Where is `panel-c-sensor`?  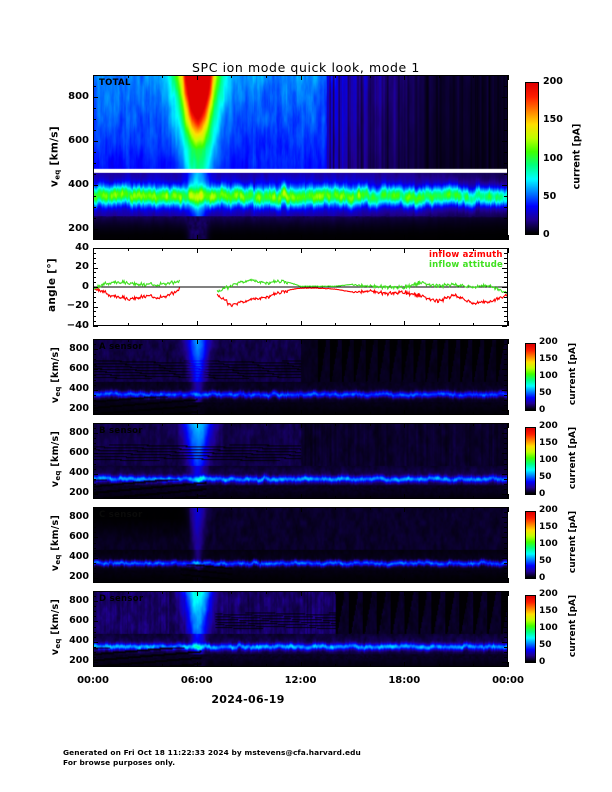 panel-c-sensor is located at coordinates (300, 545).